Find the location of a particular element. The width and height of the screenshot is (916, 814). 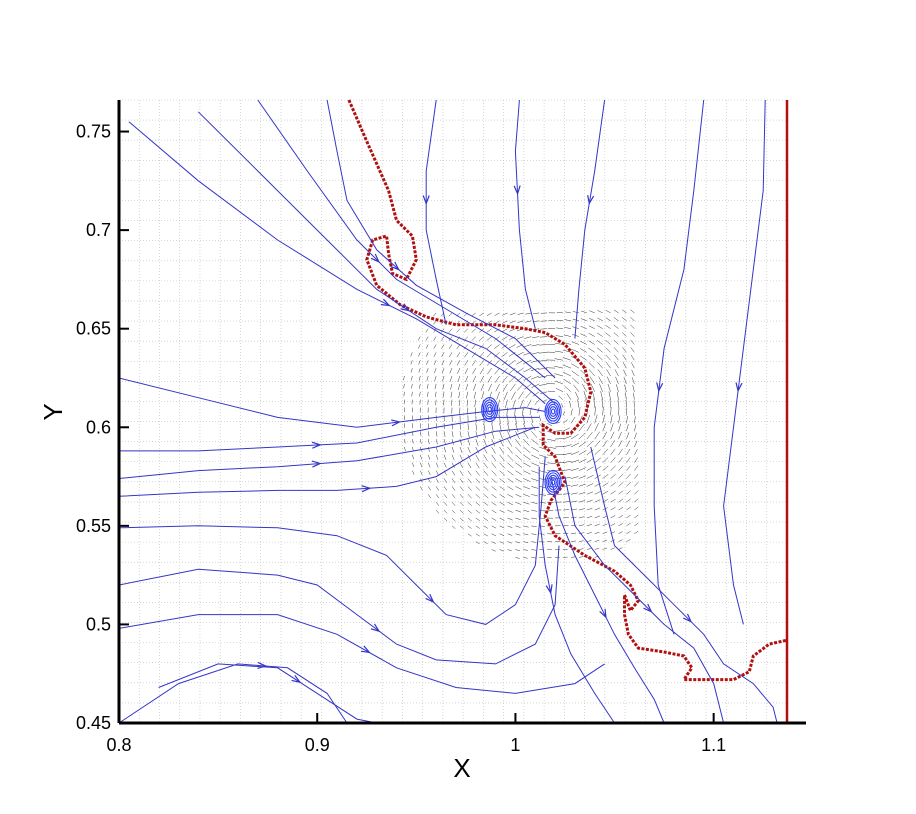

x-tick-label: 1 is located at coordinates (515, 745).